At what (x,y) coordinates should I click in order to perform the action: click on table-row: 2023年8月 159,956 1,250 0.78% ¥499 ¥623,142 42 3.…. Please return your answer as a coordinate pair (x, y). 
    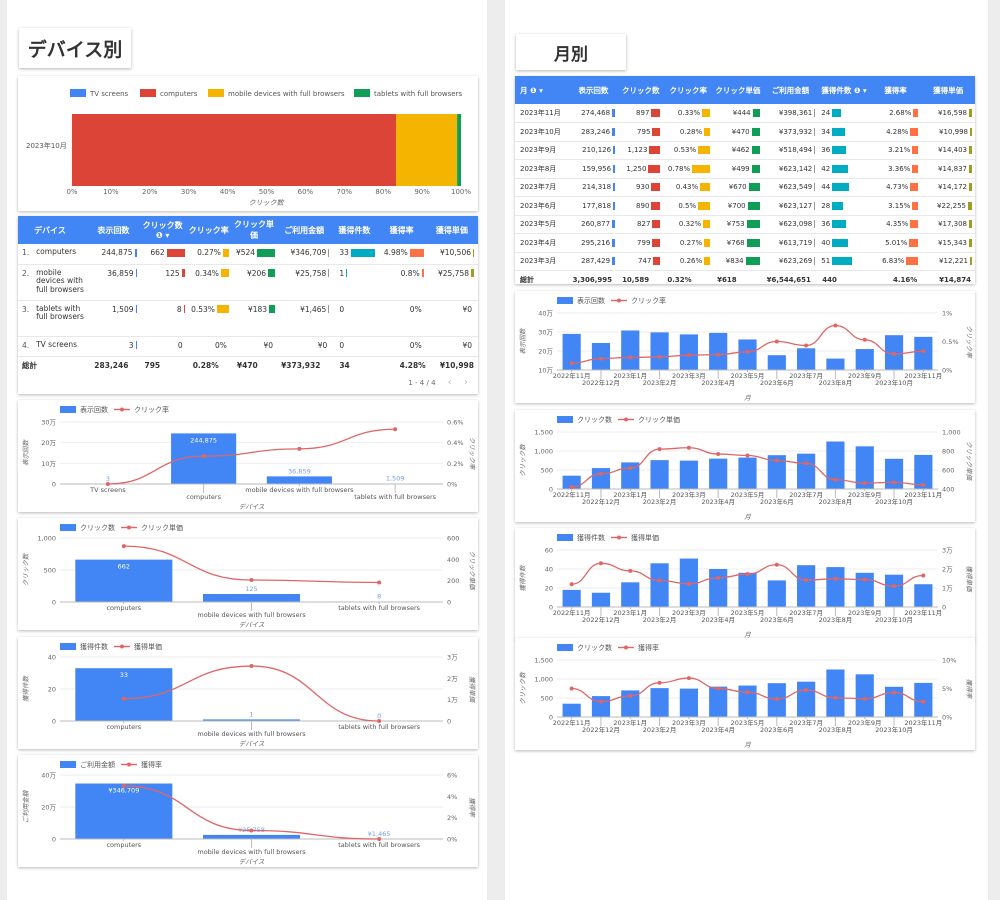
    Looking at the image, I should click on (745, 169).